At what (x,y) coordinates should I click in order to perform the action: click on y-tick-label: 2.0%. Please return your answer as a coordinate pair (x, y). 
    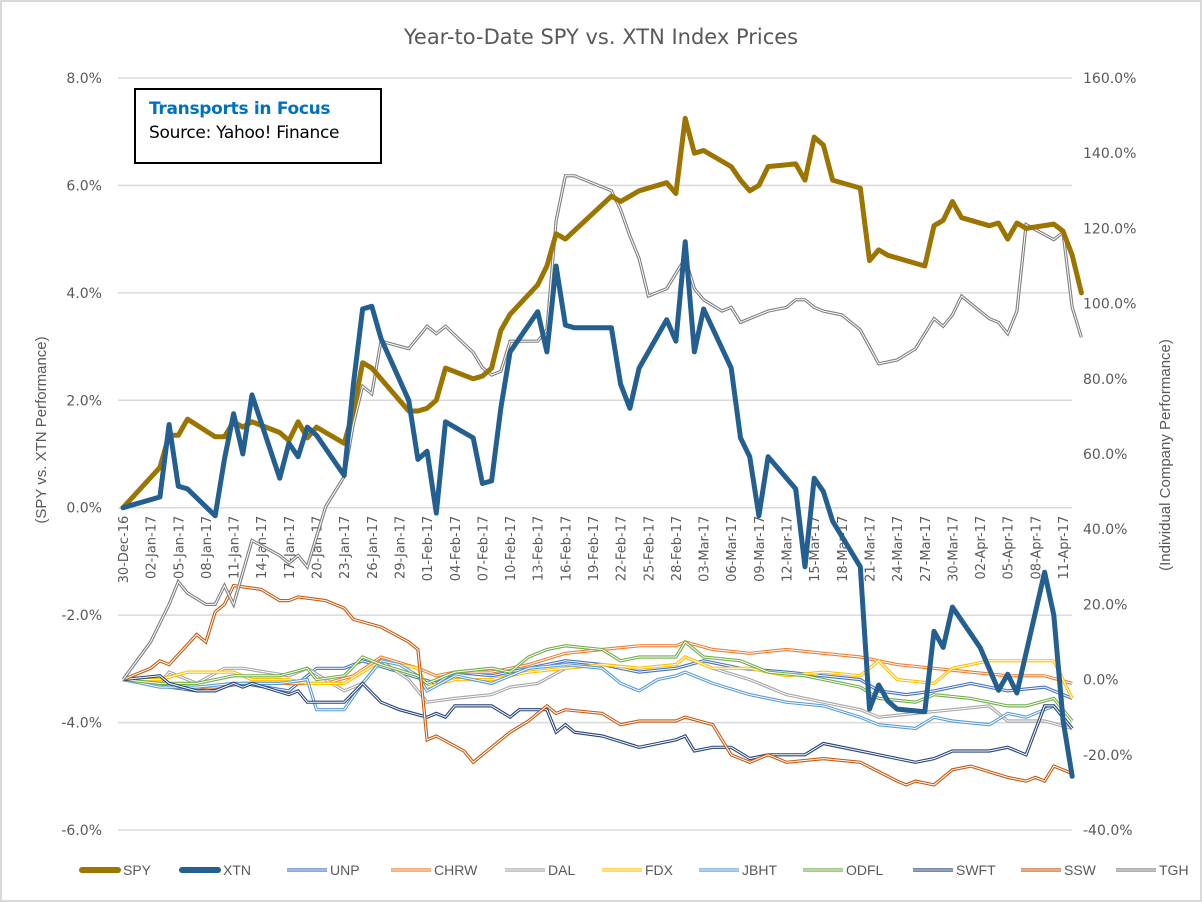
    Looking at the image, I should click on (84, 401).